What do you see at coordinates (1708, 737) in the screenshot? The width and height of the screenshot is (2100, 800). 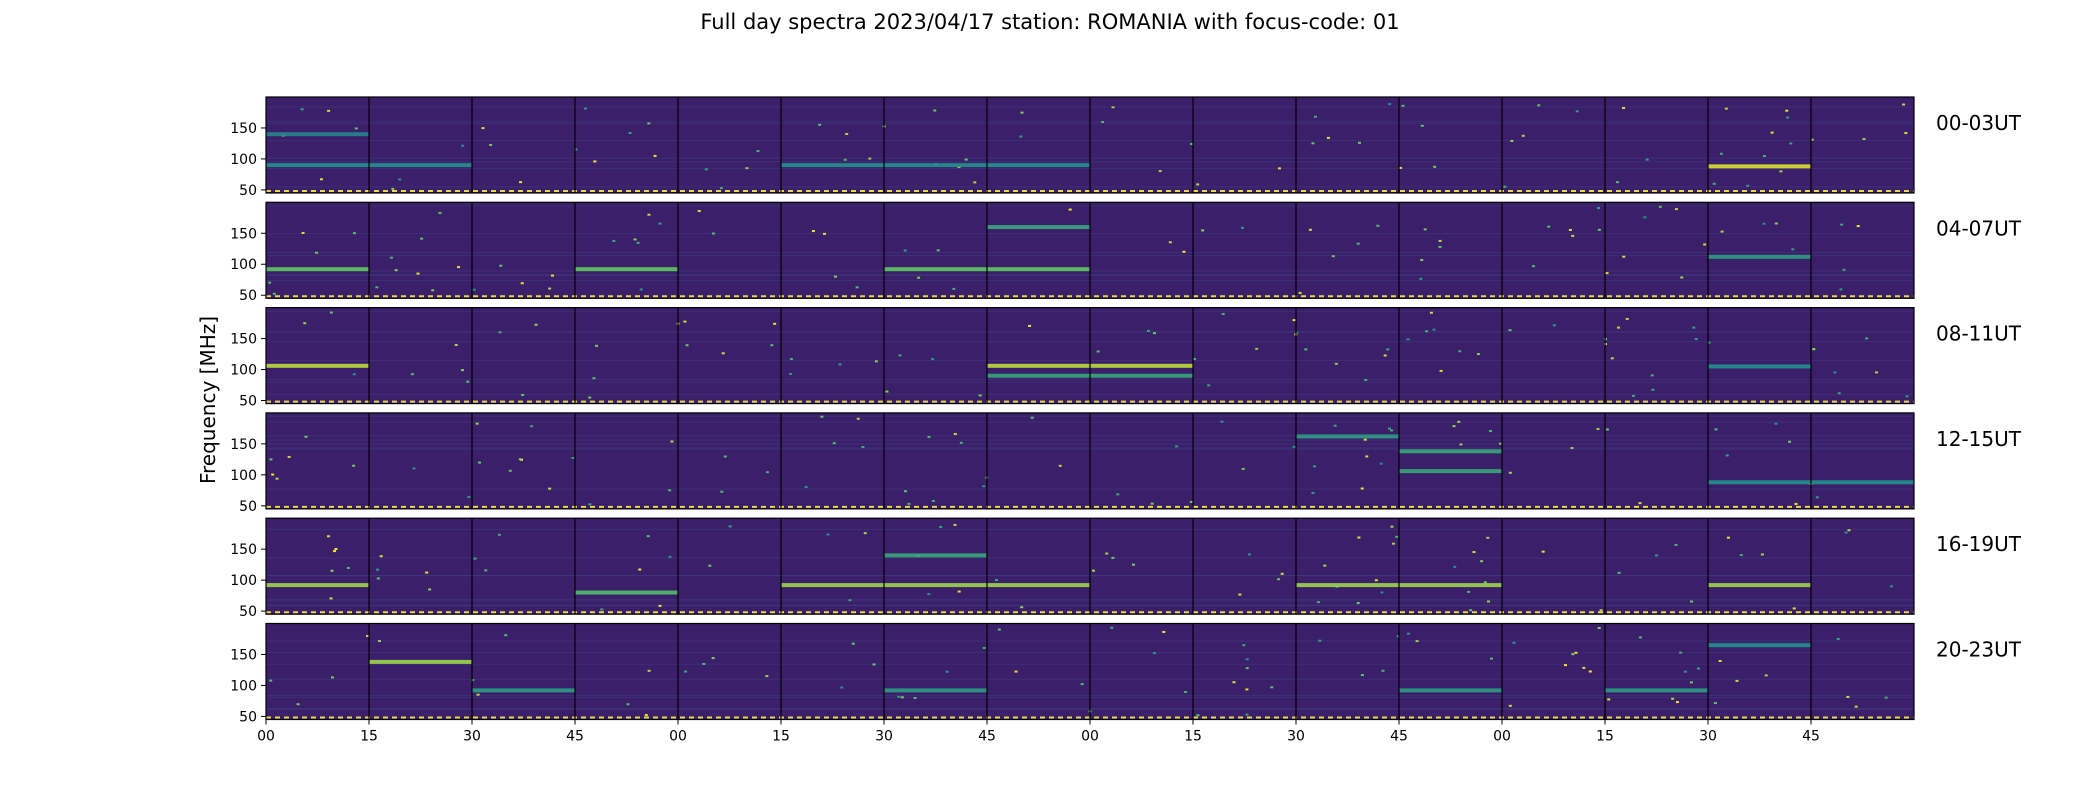 I see `x-tick-label: 30` at bounding box center [1708, 737].